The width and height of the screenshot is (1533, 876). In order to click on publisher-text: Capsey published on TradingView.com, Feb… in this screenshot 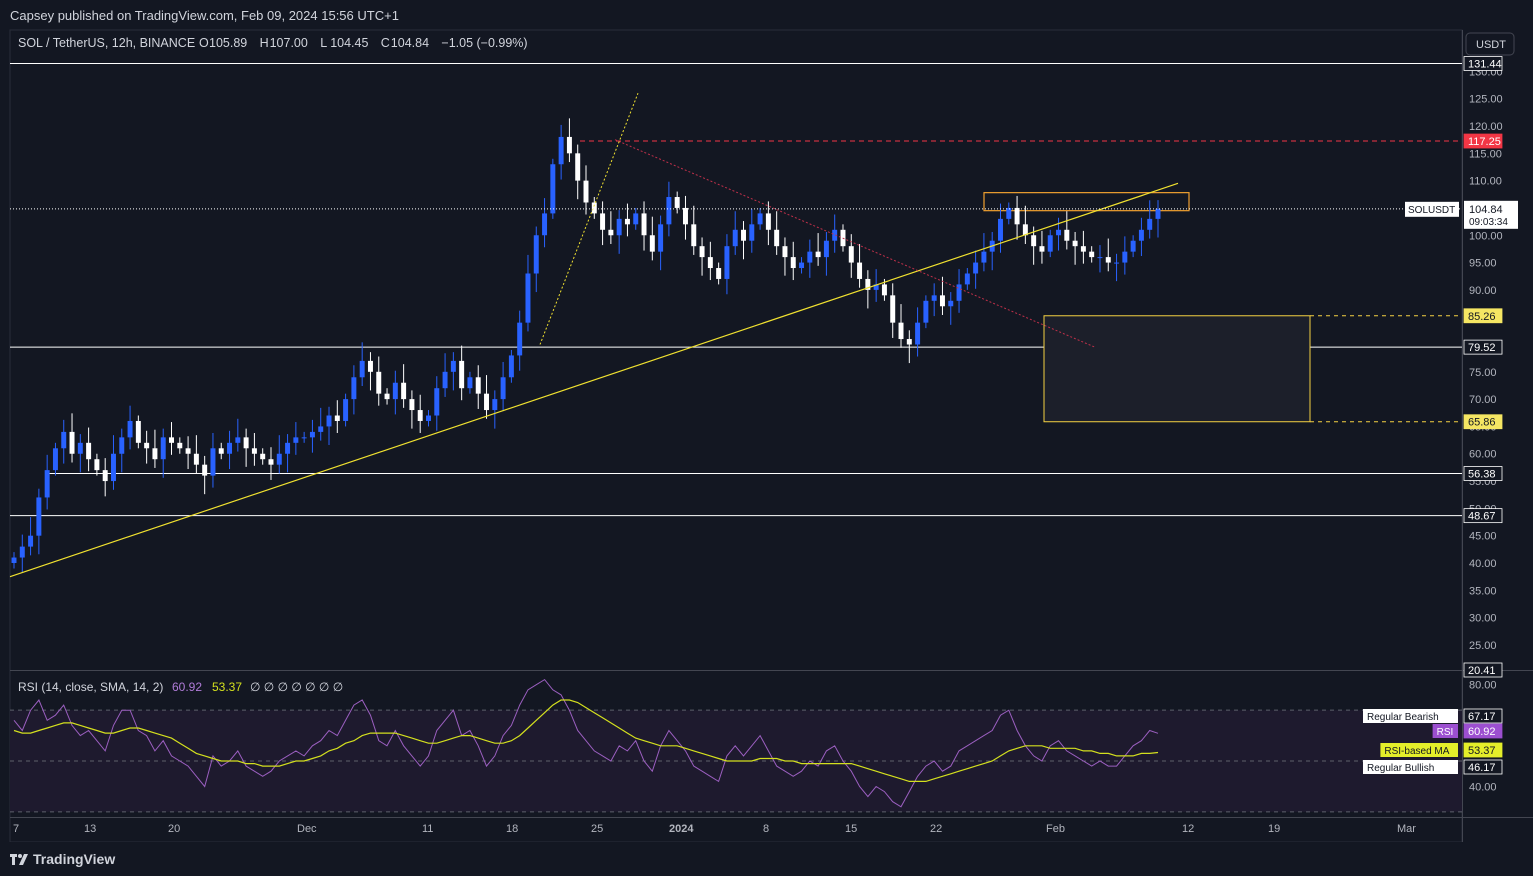, I will do `click(204, 15)`.